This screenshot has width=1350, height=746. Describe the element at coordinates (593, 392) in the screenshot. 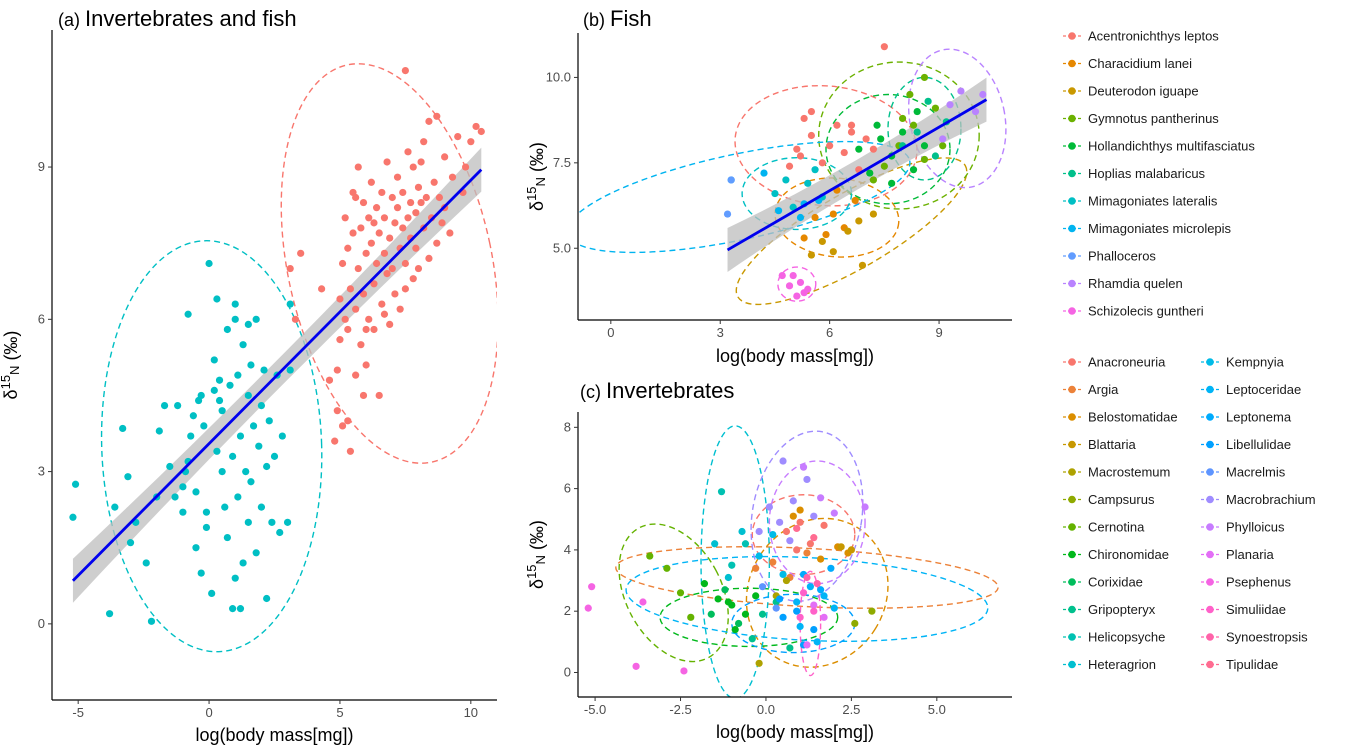

I see `panel-tag: (c)` at that location.